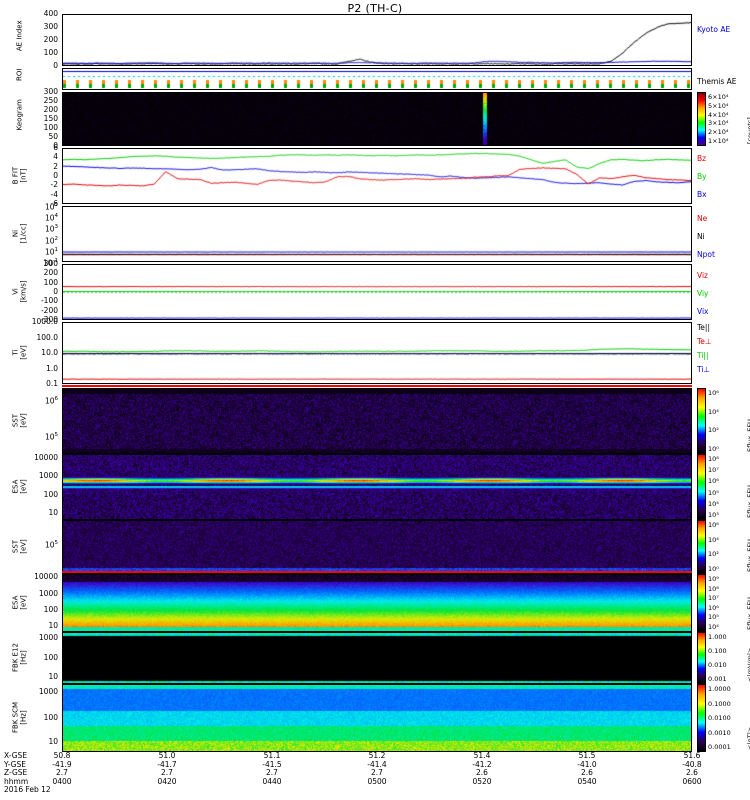 This screenshot has width=750, height=800. What do you see at coordinates (51, 251) in the screenshot?
I see `y-tick-ni: 101` at bounding box center [51, 251].